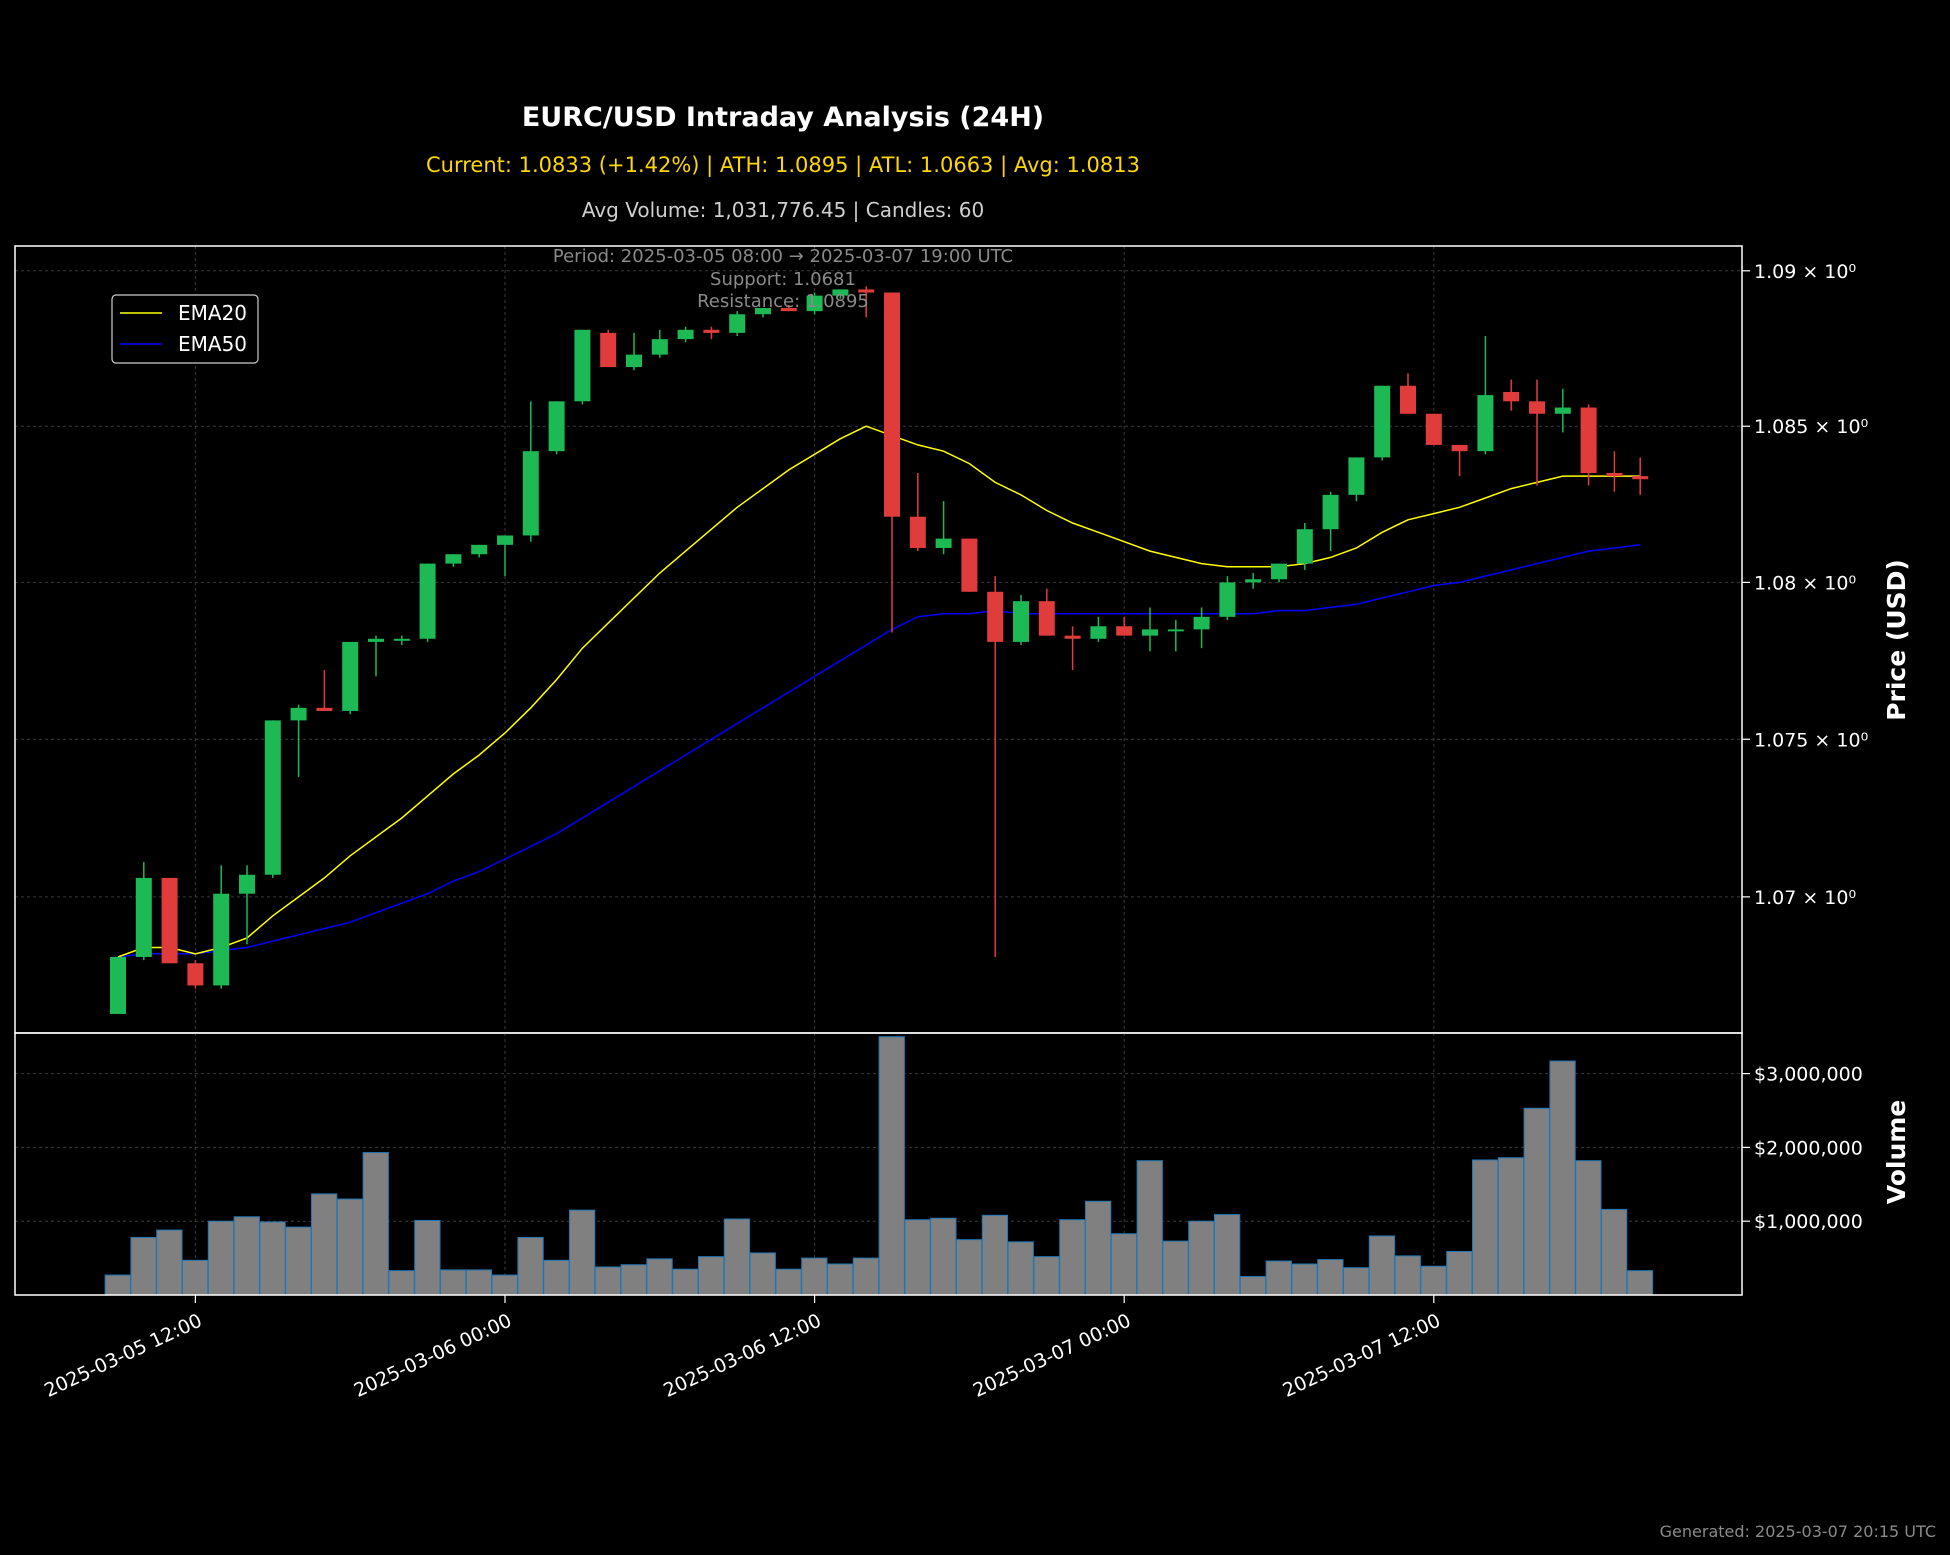 The image size is (1950, 1555). What do you see at coordinates (1811, 427) in the screenshot?
I see `price-tick-label: 1.085 × 10⁰` at bounding box center [1811, 427].